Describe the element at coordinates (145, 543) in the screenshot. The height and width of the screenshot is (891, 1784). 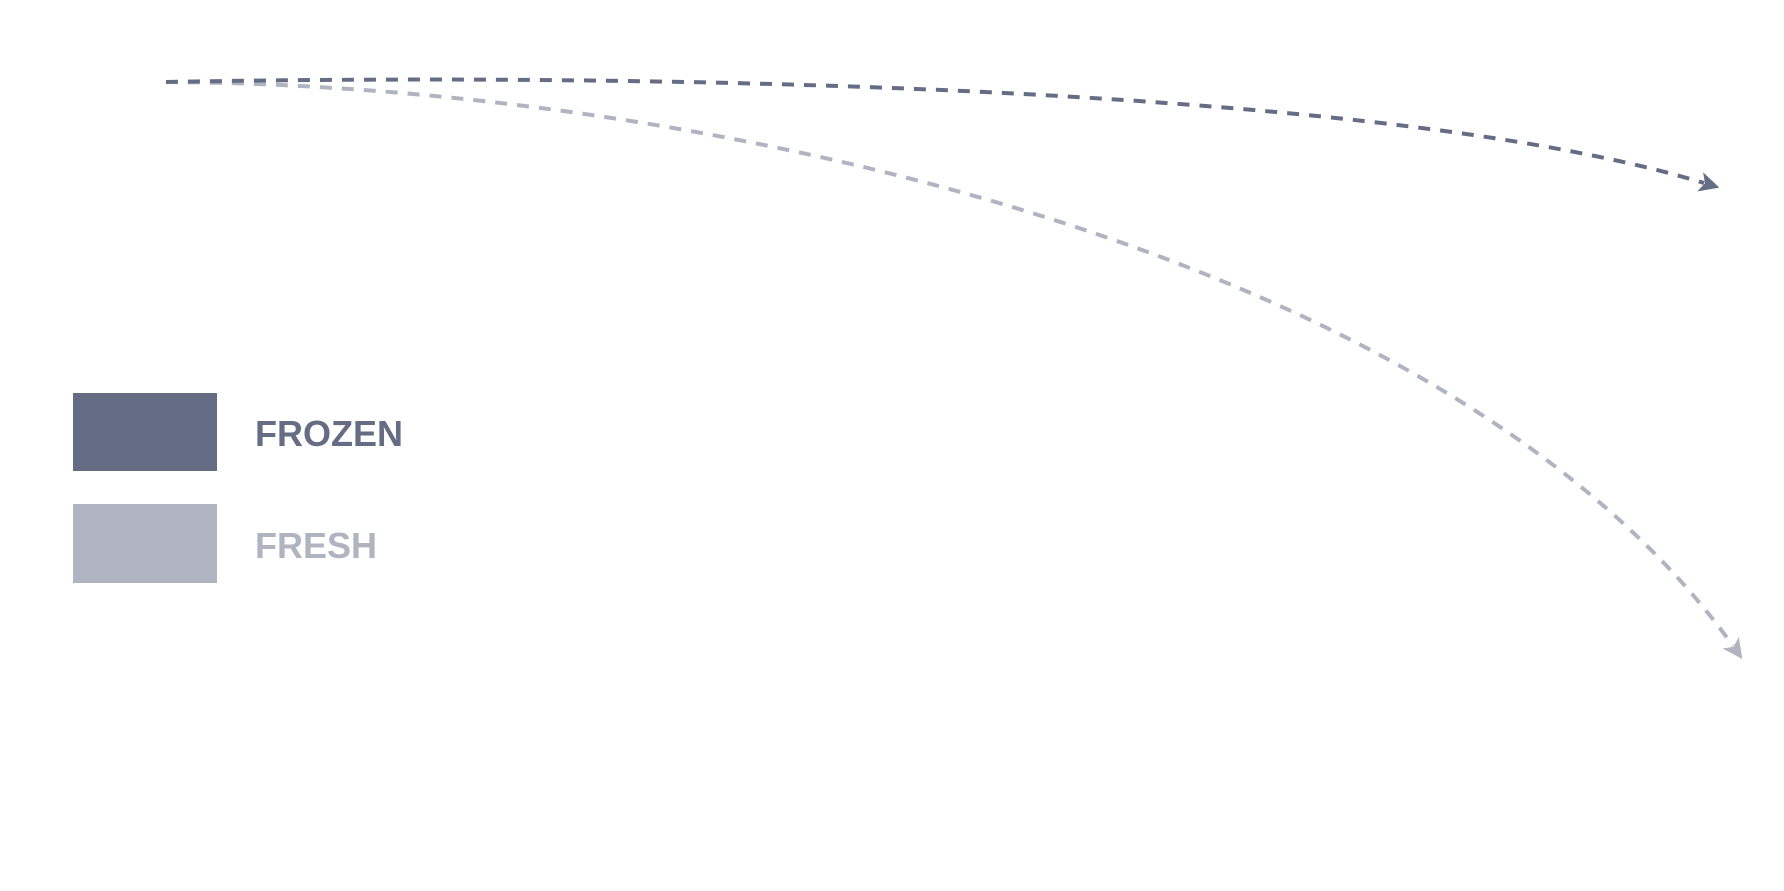
I see `legend-swatch-fresh` at that location.